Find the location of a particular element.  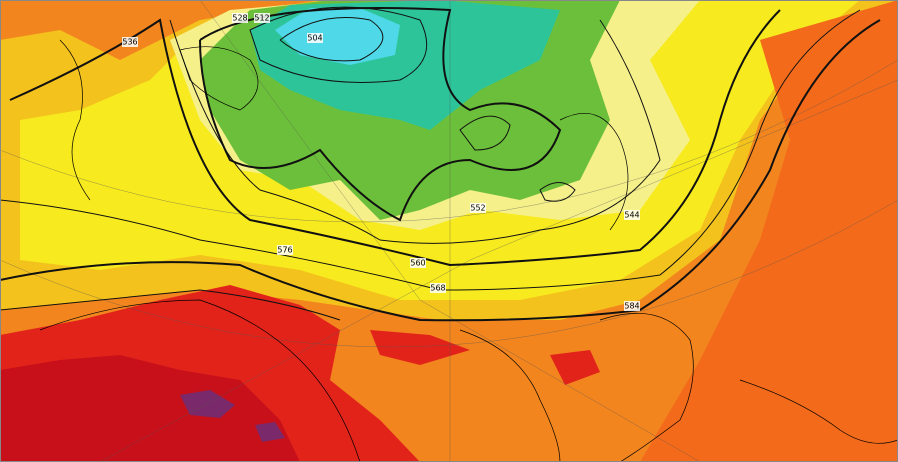

contour-label: 528 is located at coordinates (239, 18).